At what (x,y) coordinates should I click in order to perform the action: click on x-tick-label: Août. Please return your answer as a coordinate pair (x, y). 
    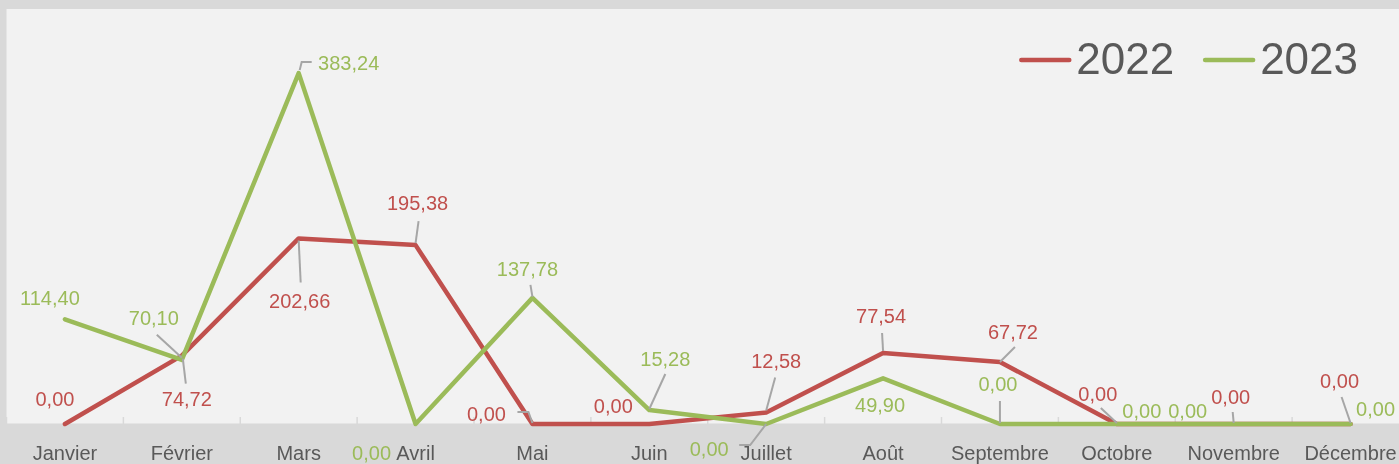
    Looking at the image, I should click on (883, 453).